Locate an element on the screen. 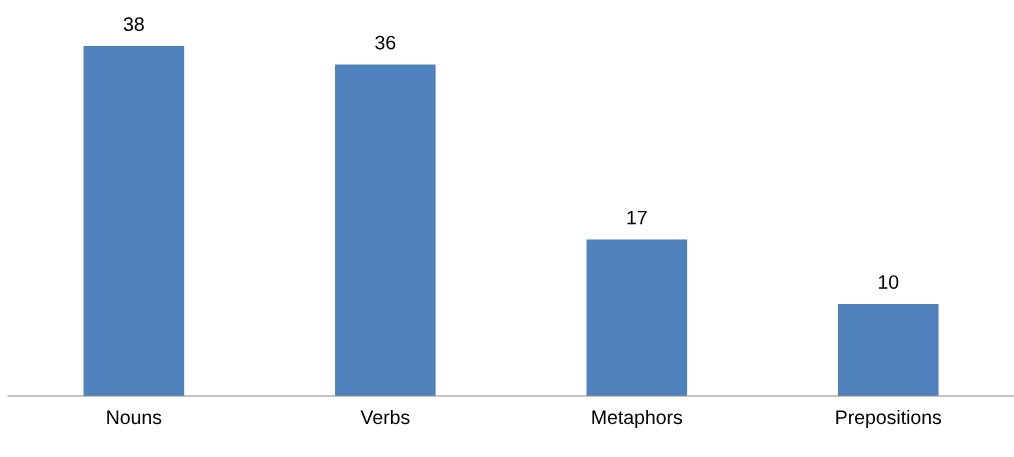  data-label: 38 is located at coordinates (133, 24).